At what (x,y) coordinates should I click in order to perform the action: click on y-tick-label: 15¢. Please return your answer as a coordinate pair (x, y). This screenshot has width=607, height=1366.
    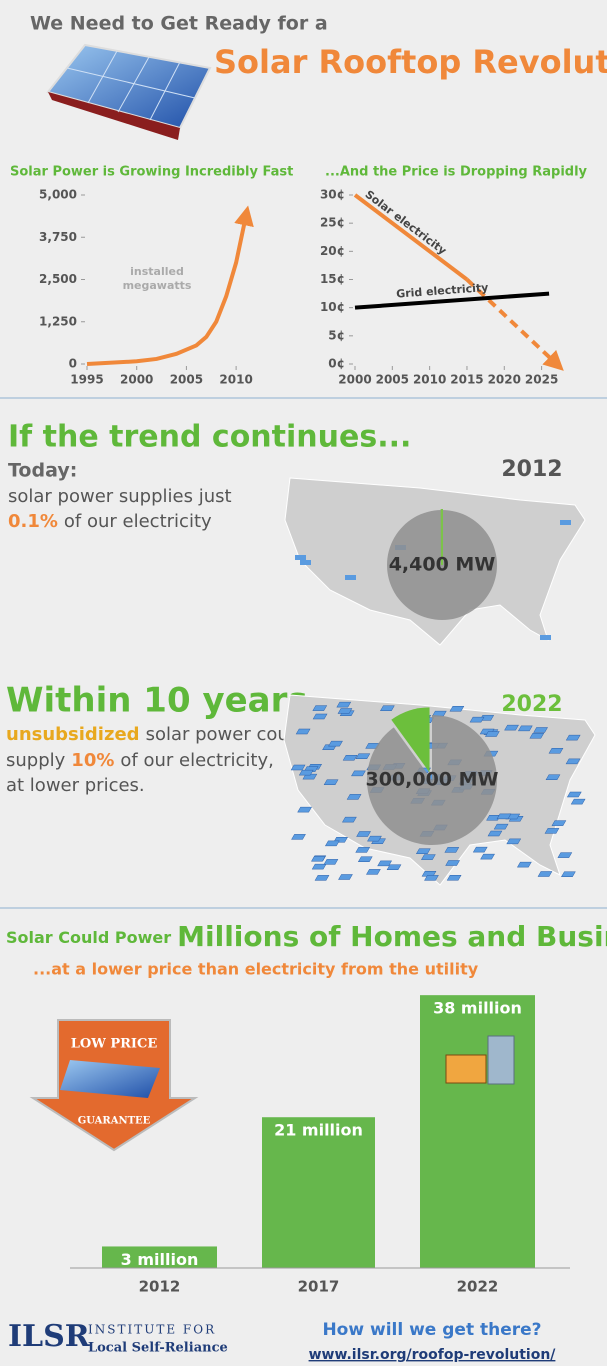
    Looking at the image, I should click on (332, 279).